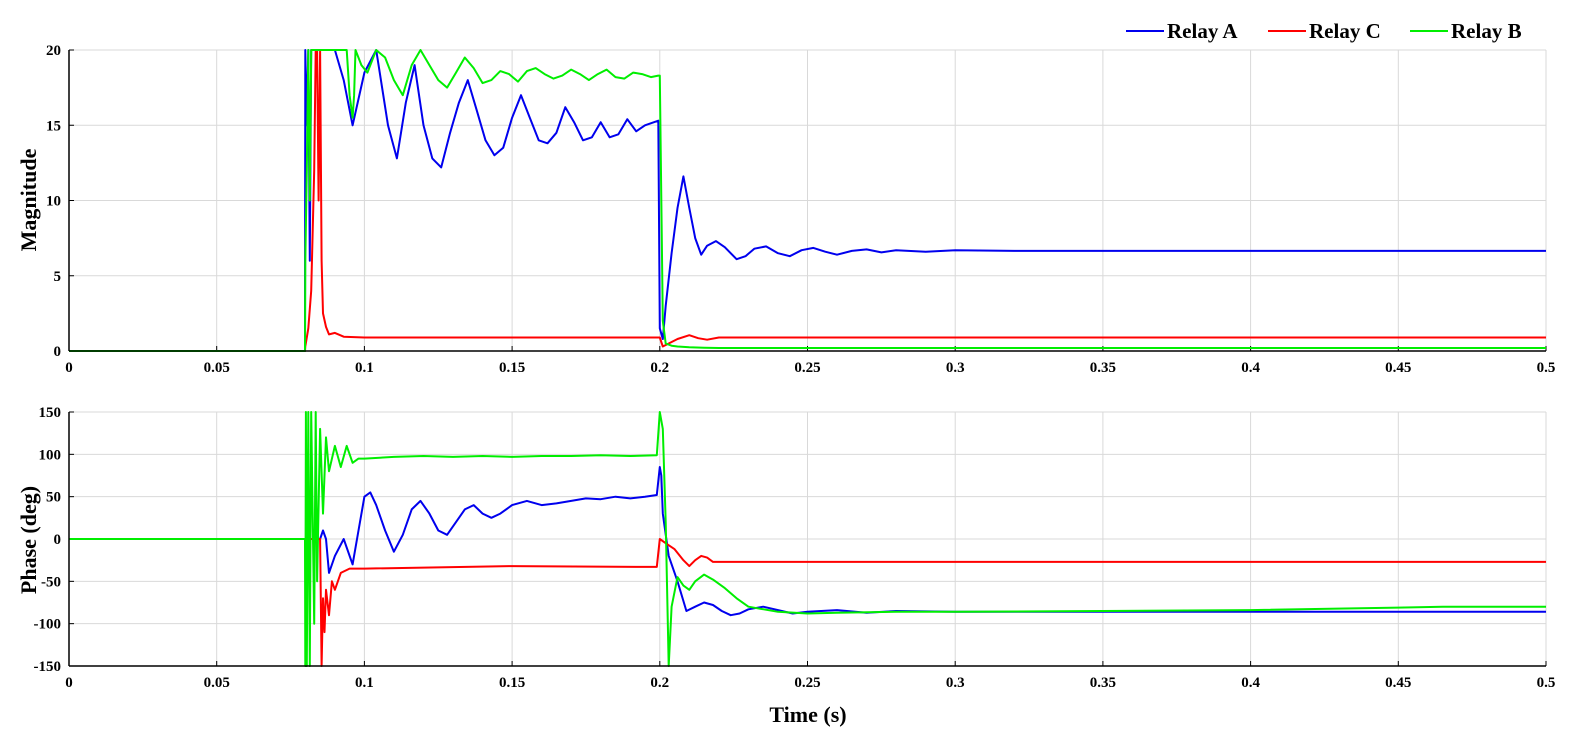 This screenshot has width=1580, height=736. I want to click on phase-y-tick-label: -100, so click(48, 625).